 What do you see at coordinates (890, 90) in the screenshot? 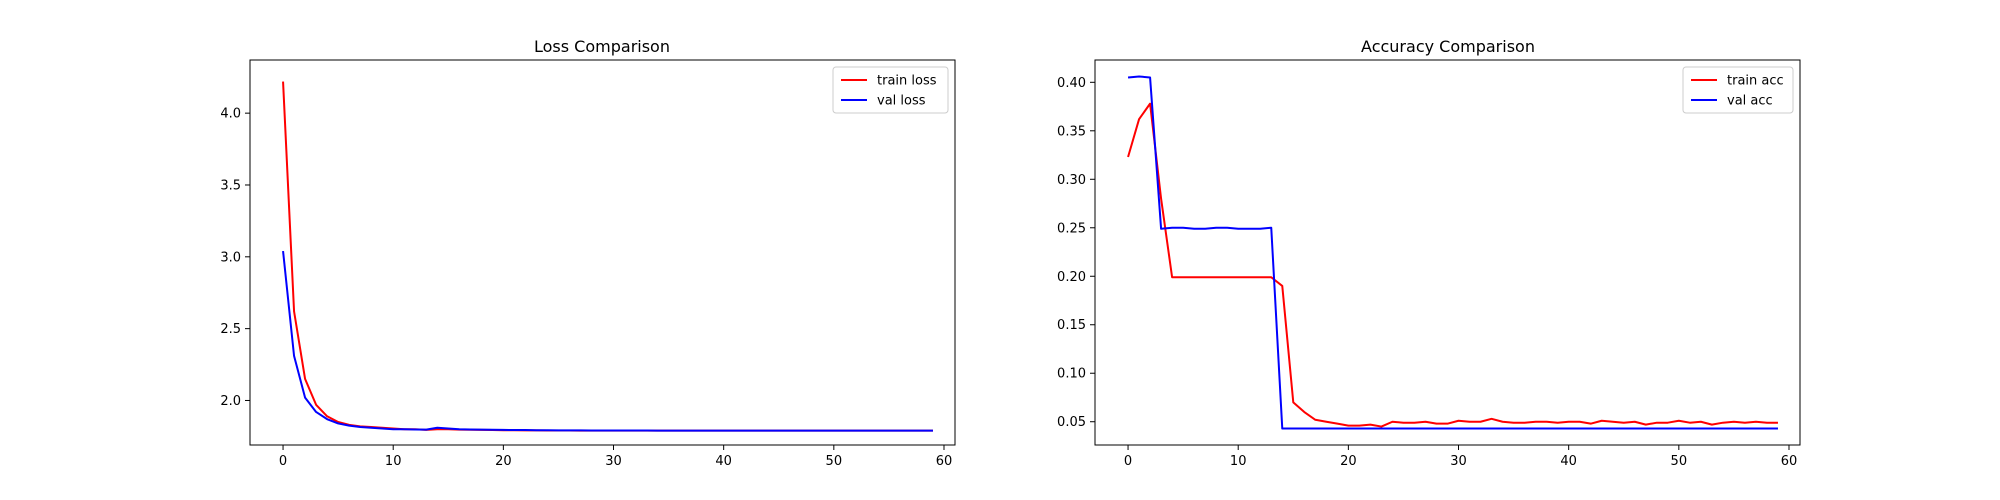
I see `loss-legend-box` at bounding box center [890, 90].